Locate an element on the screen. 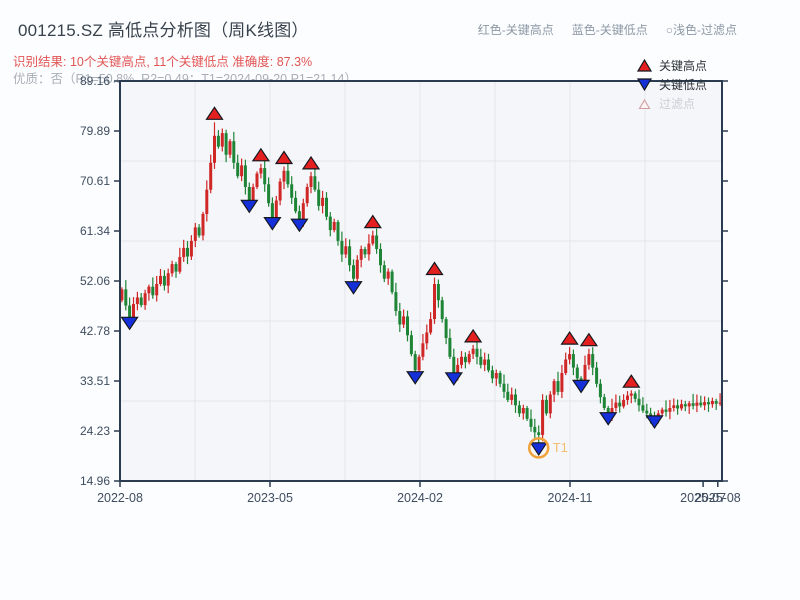  y-axis-label: 24.23 is located at coordinates (95, 431).